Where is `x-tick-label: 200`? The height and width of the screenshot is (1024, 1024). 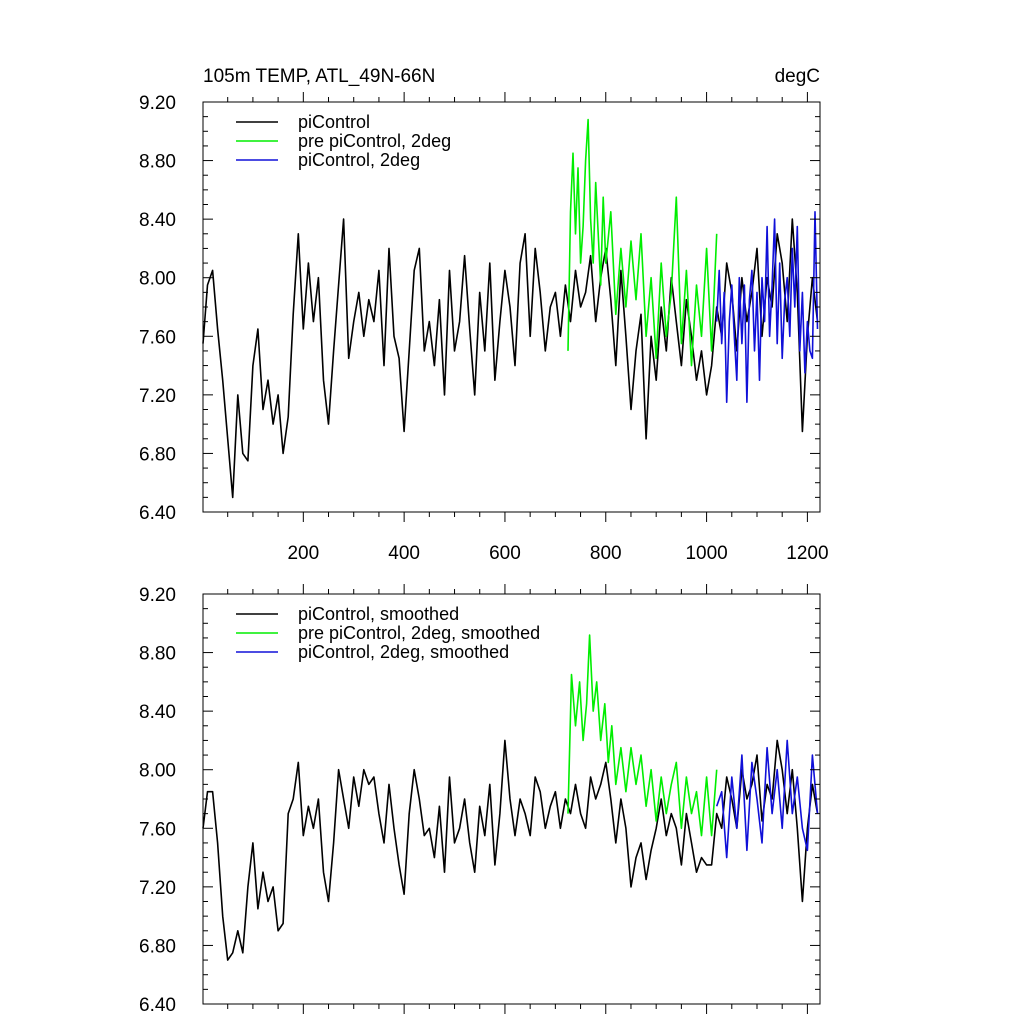
x-tick-label: 200 is located at coordinates (303, 553).